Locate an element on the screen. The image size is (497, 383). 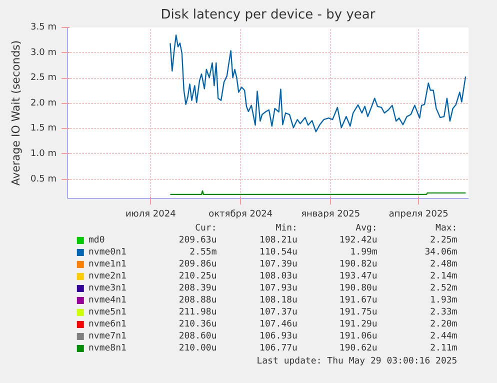
legend-label: nvme0n1 is located at coordinates (107, 253).